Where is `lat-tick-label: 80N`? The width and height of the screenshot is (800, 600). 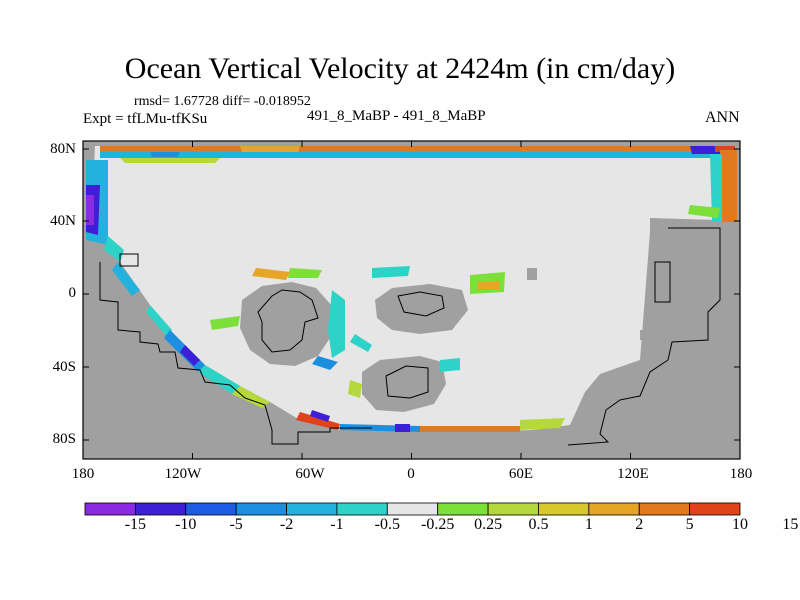 lat-tick-label: 80N is located at coordinates (63, 149).